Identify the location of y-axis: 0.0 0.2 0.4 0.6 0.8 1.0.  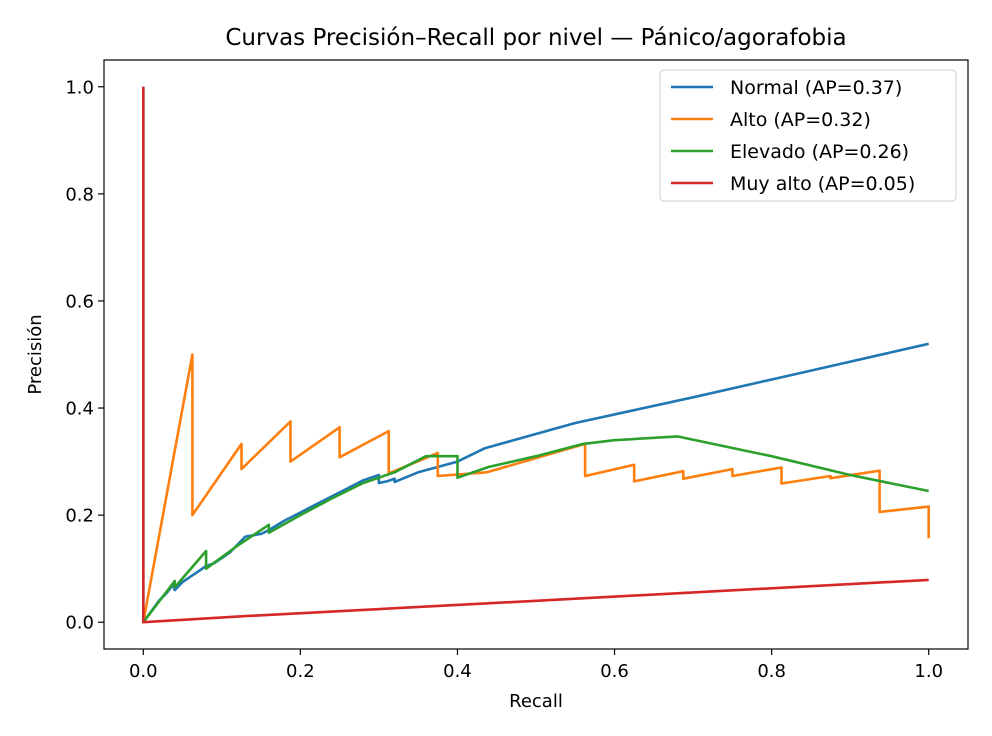
(84, 355).